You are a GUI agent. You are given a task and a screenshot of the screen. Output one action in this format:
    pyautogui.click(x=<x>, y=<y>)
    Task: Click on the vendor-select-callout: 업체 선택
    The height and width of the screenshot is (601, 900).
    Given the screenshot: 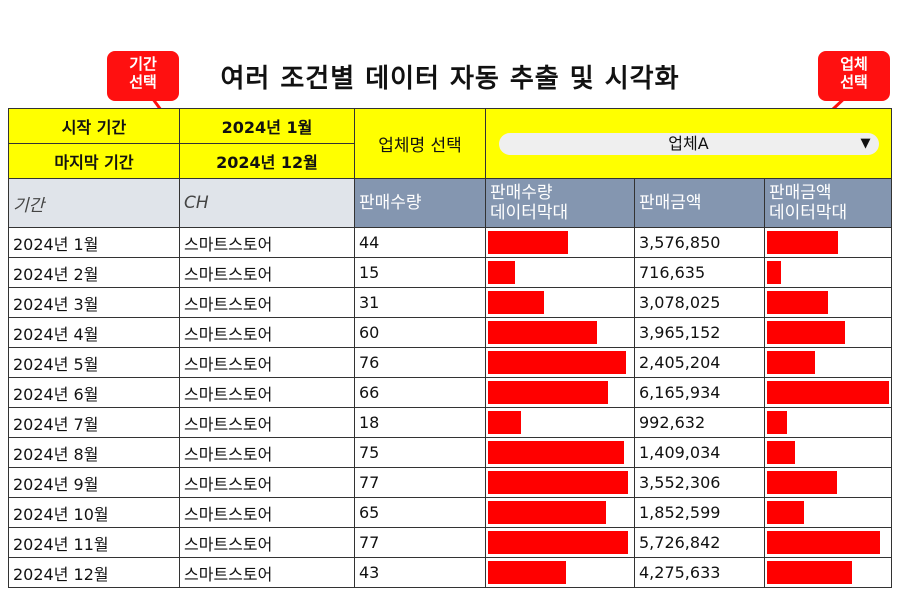 What is the action you would take?
    pyautogui.click(x=854, y=76)
    